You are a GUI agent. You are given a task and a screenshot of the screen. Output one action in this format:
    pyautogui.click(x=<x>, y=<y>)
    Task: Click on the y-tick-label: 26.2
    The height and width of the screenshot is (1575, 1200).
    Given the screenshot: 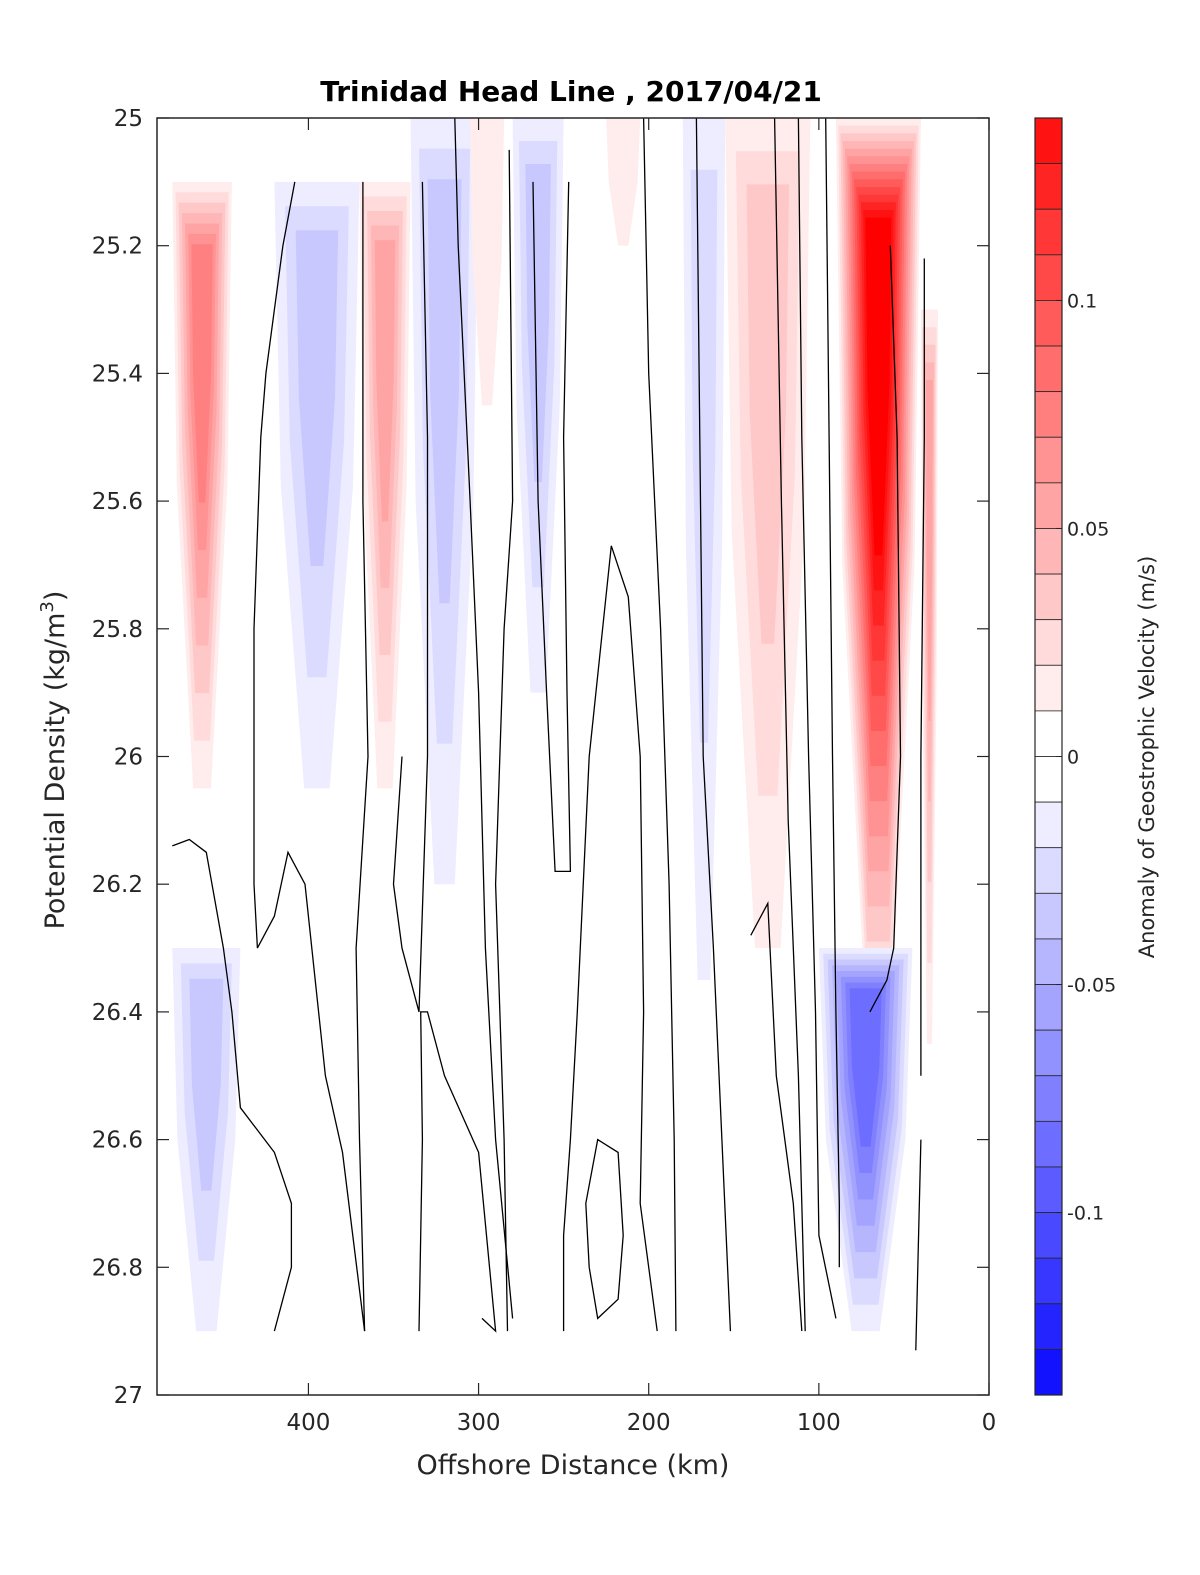 What is the action you would take?
    pyautogui.click(x=117, y=885)
    